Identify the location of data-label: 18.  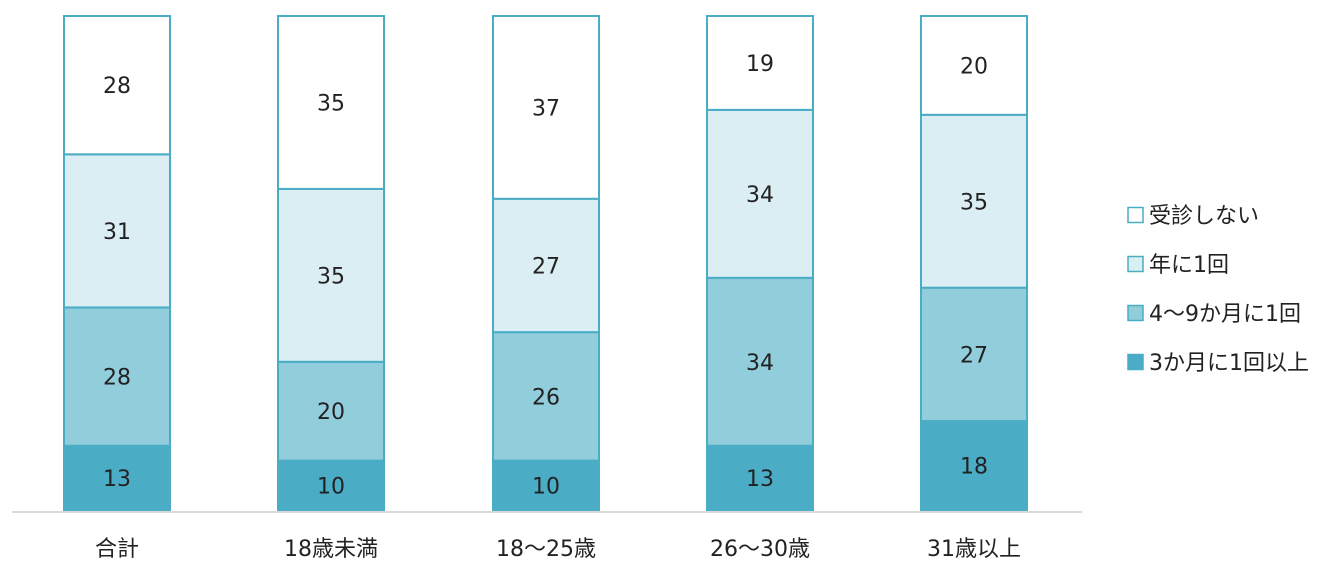
(974, 467).